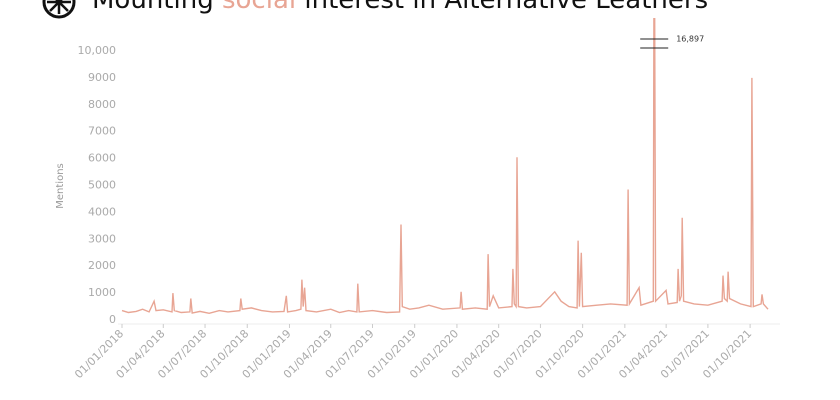 Image resolution: width=840 pixels, height=400 pixels. What do you see at coordinates (502, 7) in the screenshot?
I see `title-part: interest in Alternative Leathers` at bounding box center [502, 7].